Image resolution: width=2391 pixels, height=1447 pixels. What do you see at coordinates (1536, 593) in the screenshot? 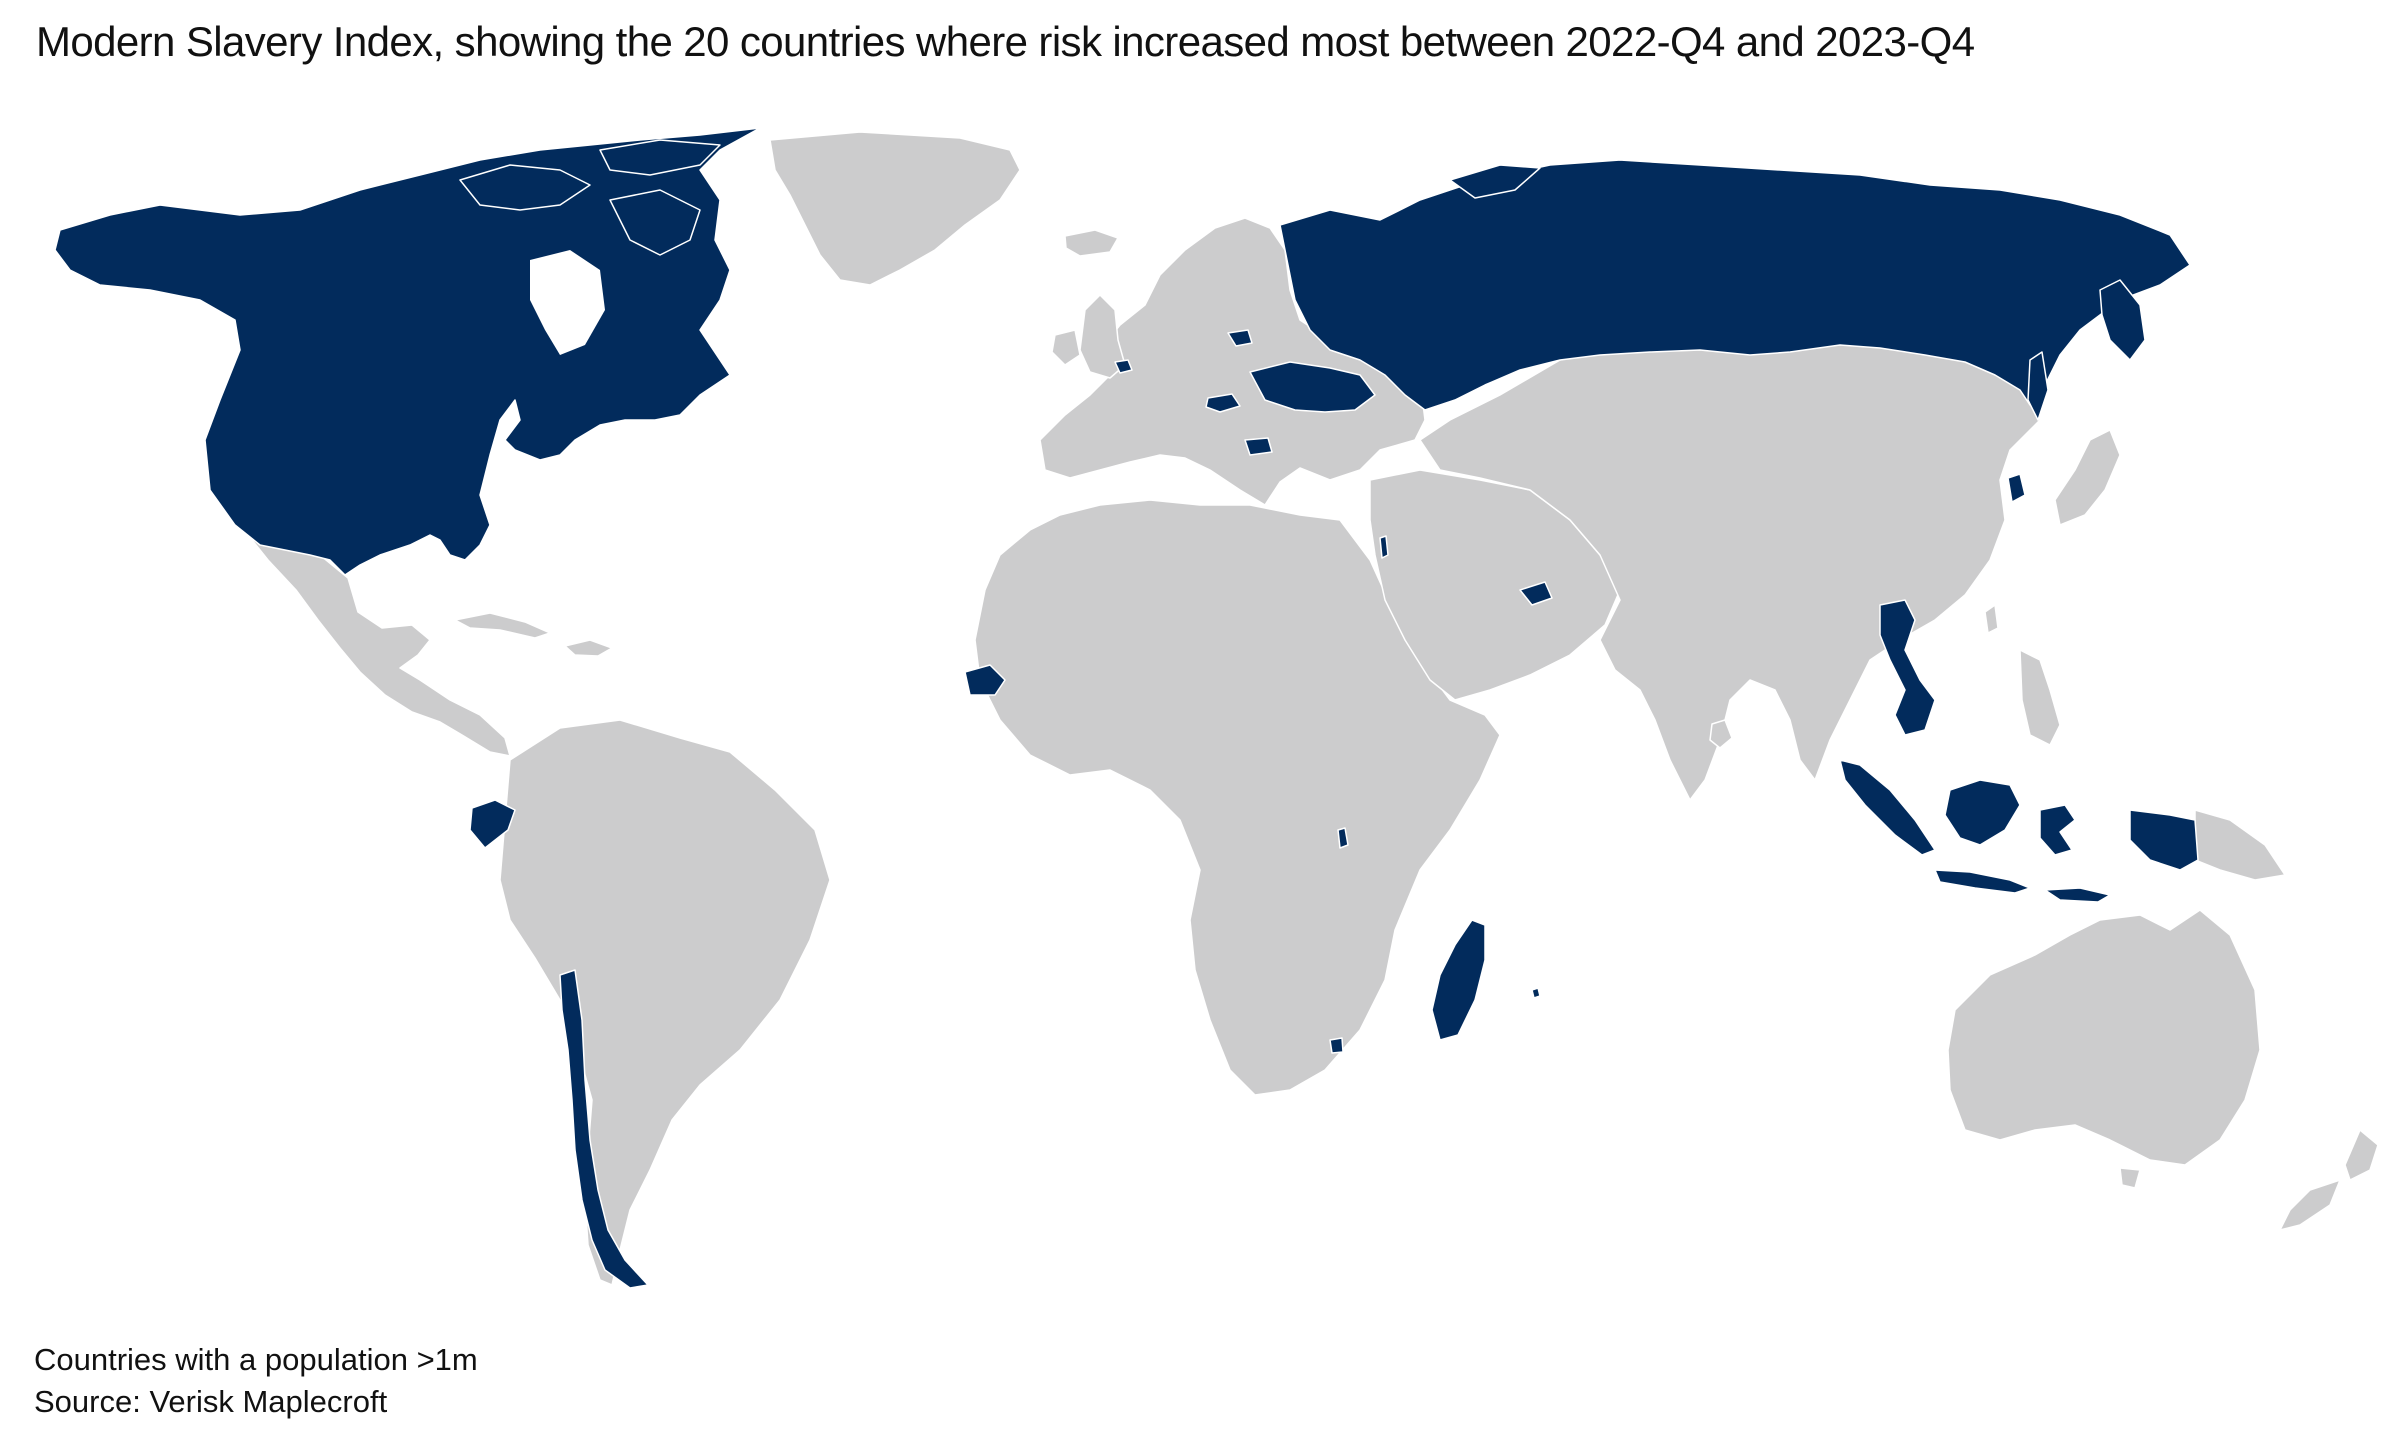
I see `country-uae` at bounding box center [1536, 593].